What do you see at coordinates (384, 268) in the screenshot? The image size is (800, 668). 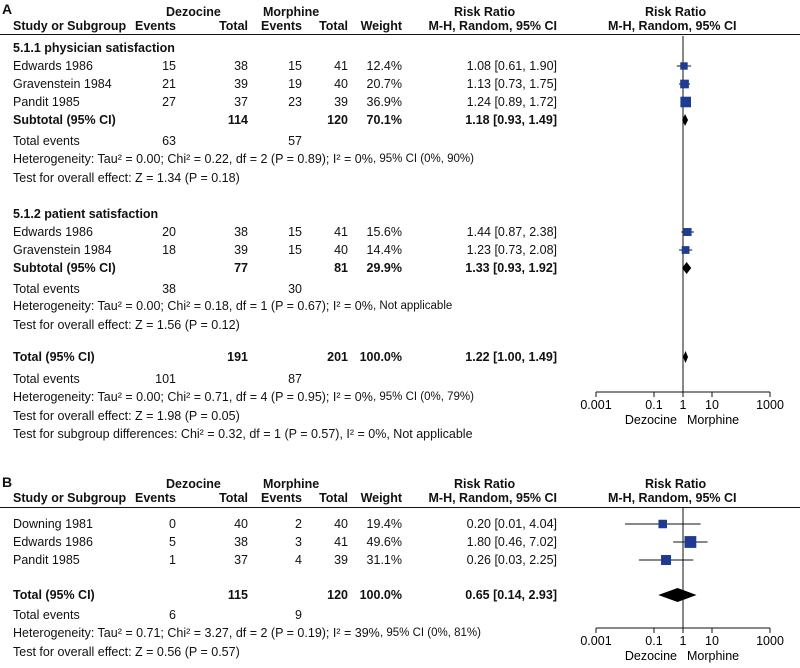 I see `weight: 29.9%` at bounding box center [384, 268].